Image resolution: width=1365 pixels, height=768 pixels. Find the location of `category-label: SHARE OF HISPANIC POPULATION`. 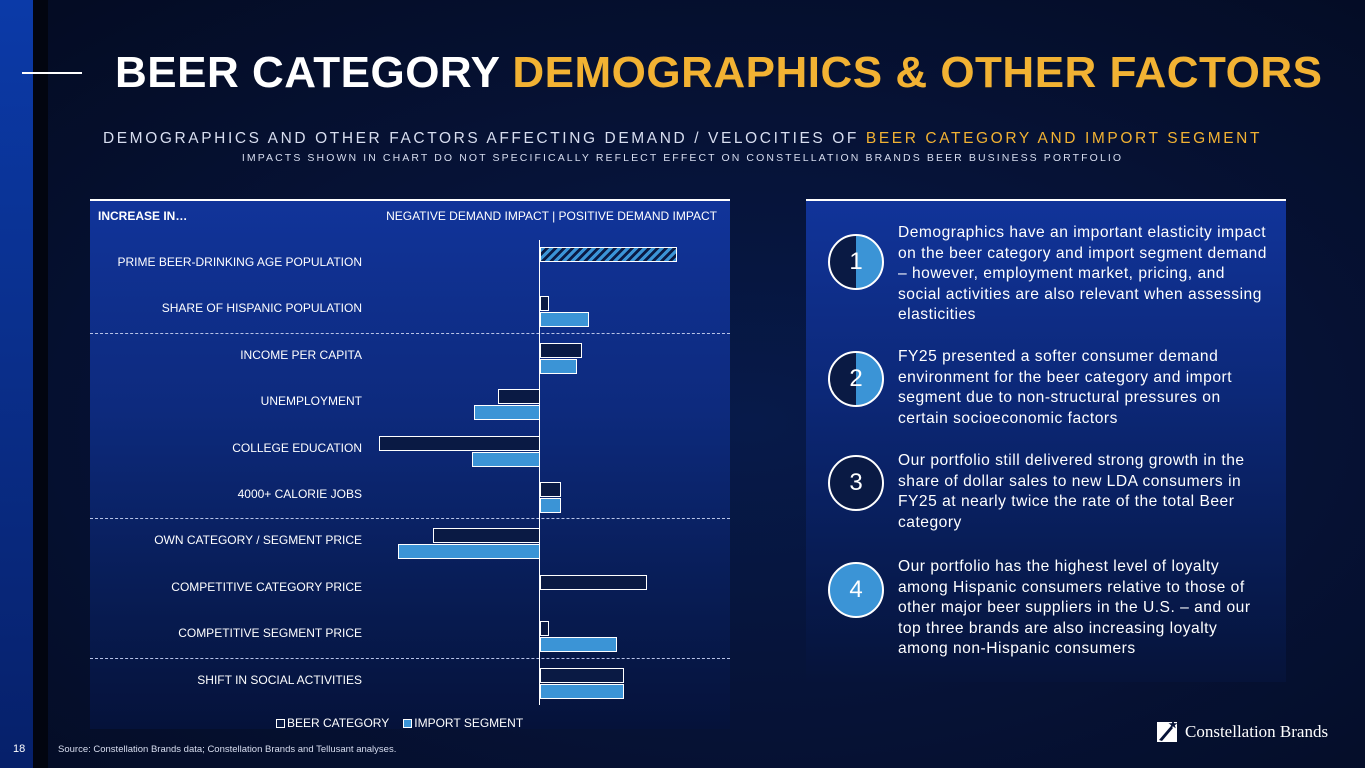

category-label: SHARE OF HISPANIC POPULATION is located at coordinates (261, 308).